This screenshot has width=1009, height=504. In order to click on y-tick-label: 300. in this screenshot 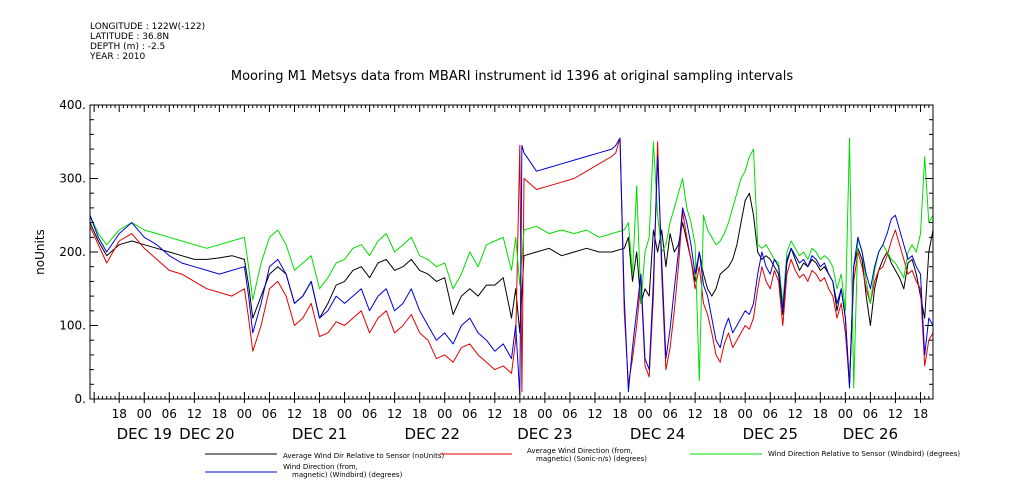, I will do `click(72, 179)`.